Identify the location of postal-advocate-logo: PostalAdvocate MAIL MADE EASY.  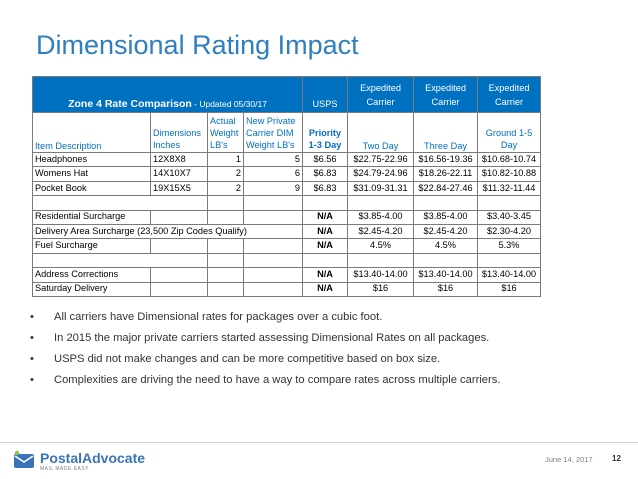
(78, 461).